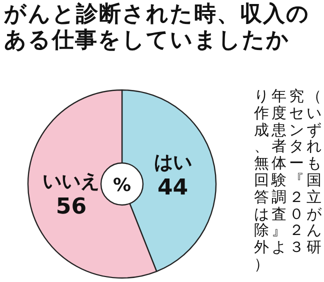  Describe the element at coordinates (173, 162) in the screenshot. I see `slice-label: はい` at that location.